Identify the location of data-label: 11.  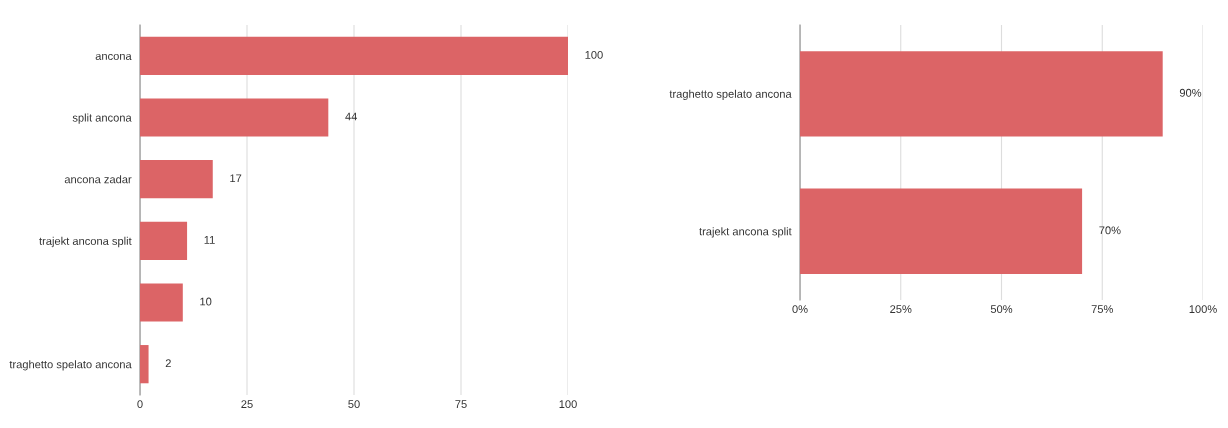
(209, 240).